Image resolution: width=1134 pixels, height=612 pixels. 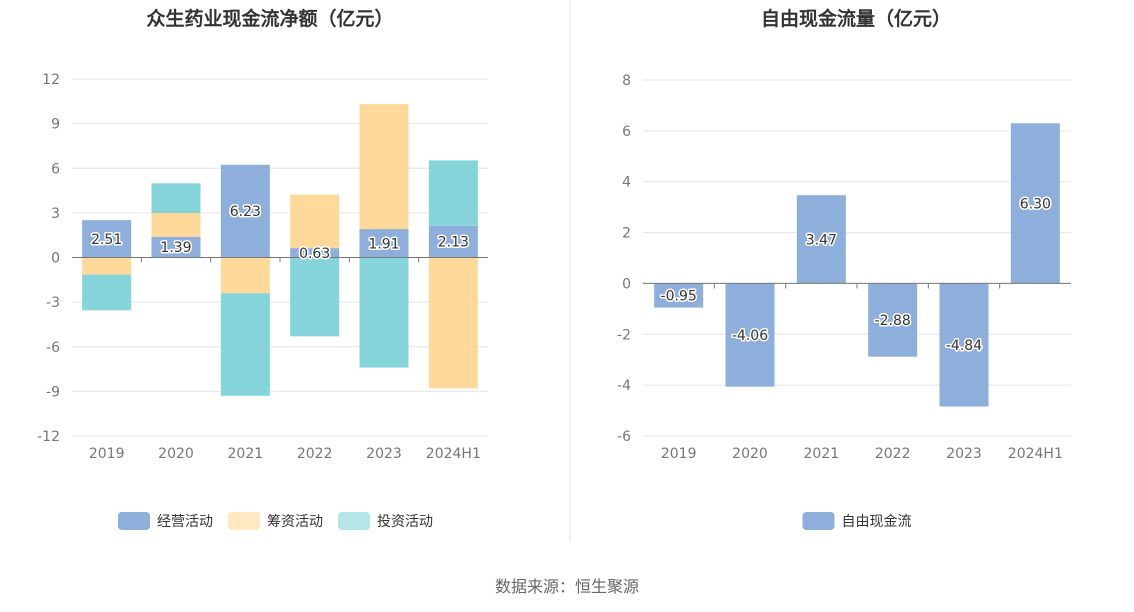 I want to click on fcf-data-label: -0.95, so click(x=679, y=297).